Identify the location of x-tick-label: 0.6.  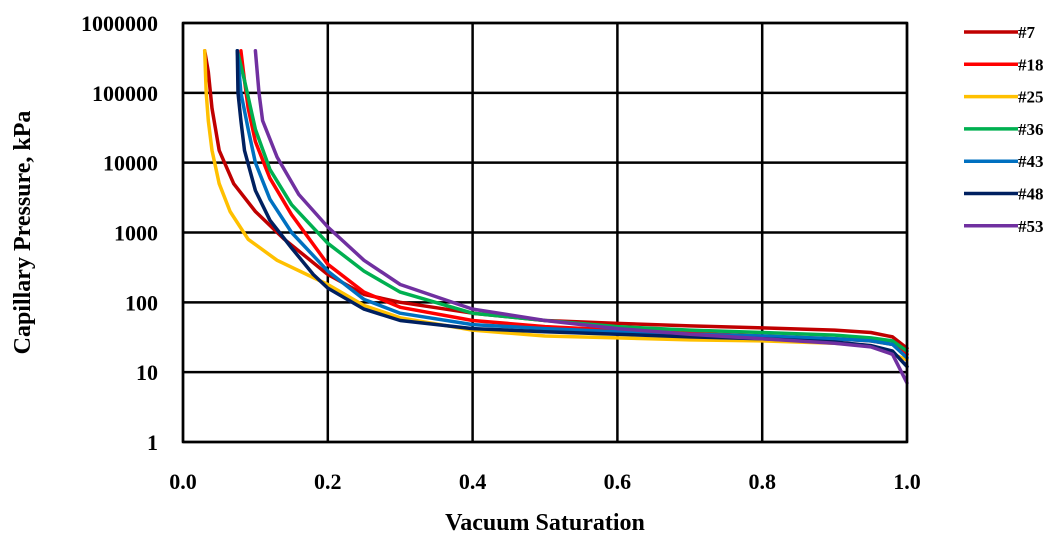
(618, 481).